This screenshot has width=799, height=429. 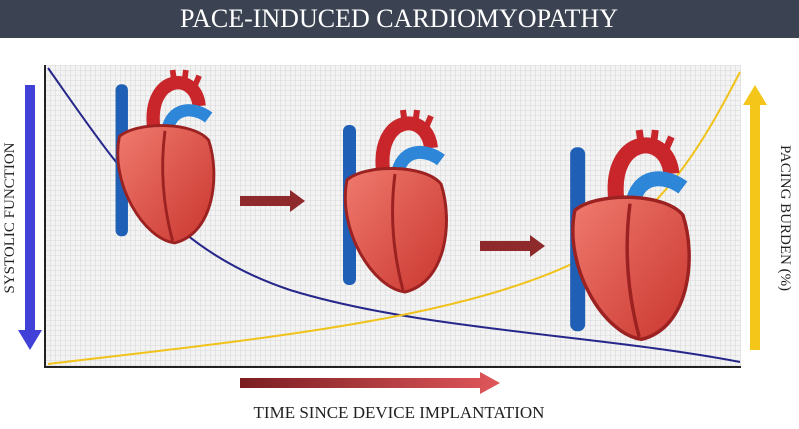 What do you see at coordinates (10, 217) in the screenshot?
I see `left-label: SYSTOLIC FUNCTION` at bounding box center [10, 217].